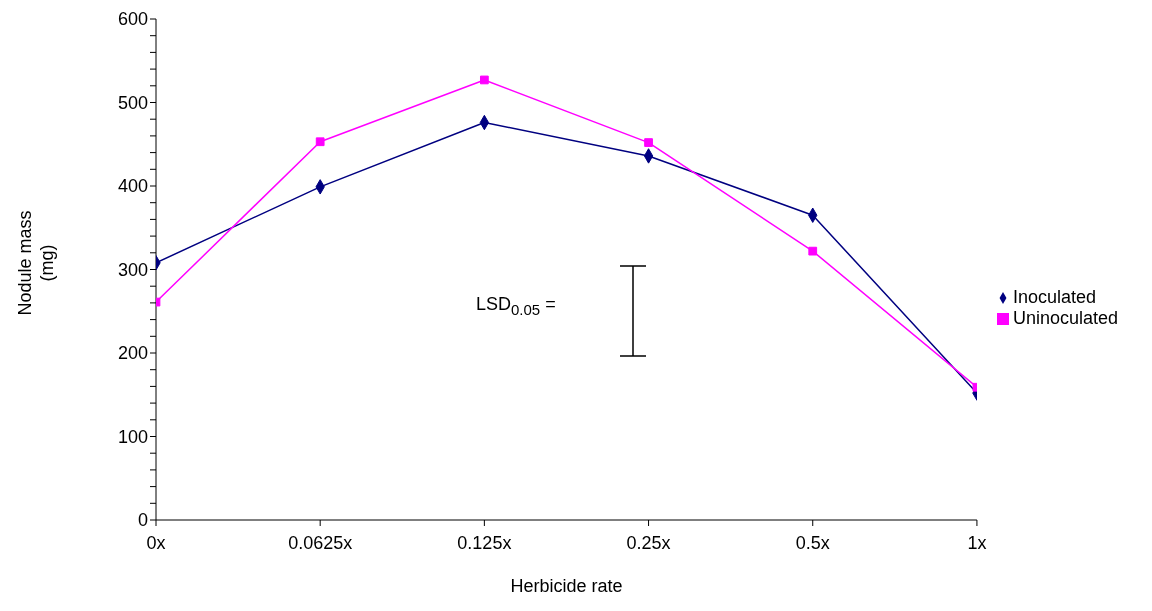 This screenshot has width=1152, height=611. Describe the element at coordinates (132, 436) in the screenshot. I see `y-tick-label: 100` at that location.